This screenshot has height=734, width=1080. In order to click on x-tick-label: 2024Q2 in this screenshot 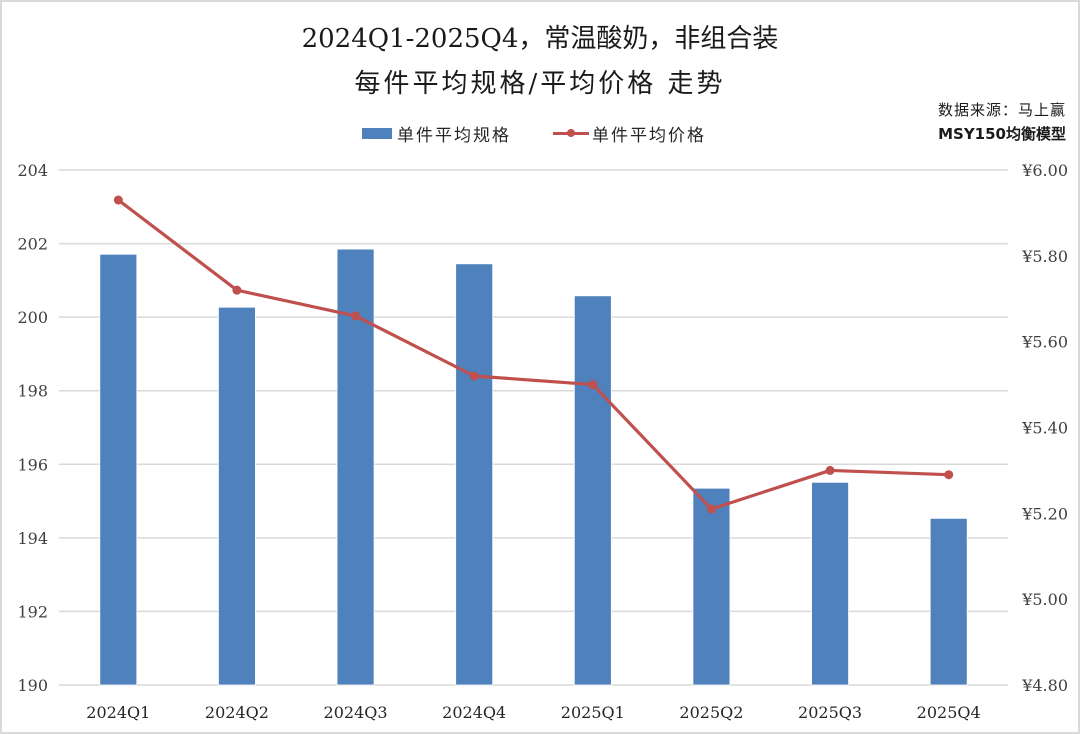, I will do `click(237, 712)`.